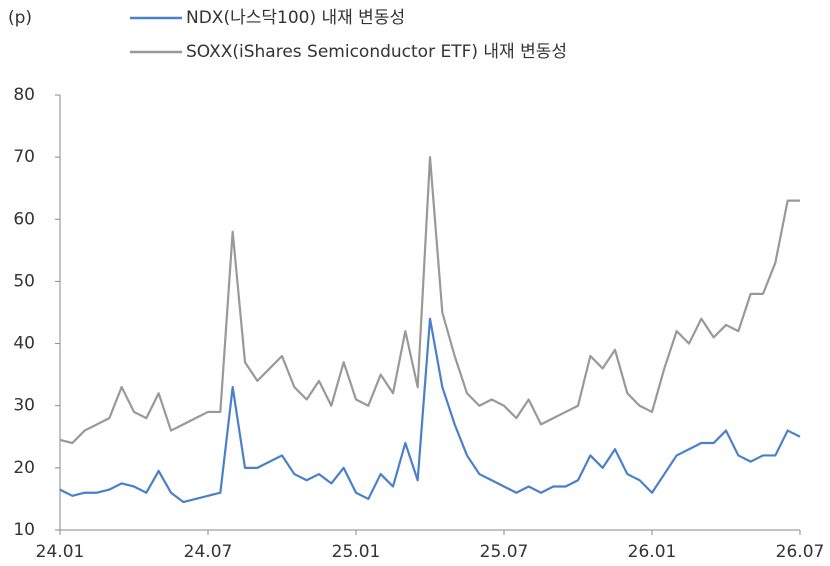  Describe the element at coordinates (376, 52) in the screenshot. I see `legend-label: SOXX(iShares Semiconductor ETF) 내재 변동성` at that location.